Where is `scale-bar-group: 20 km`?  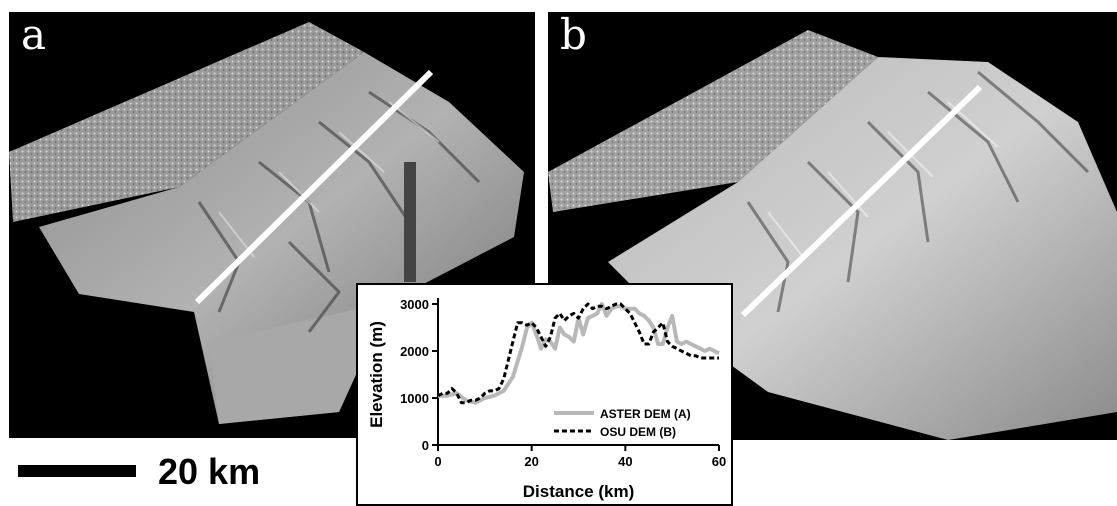
scale-bar-group: 20 km is located at coordinates (168, 477).